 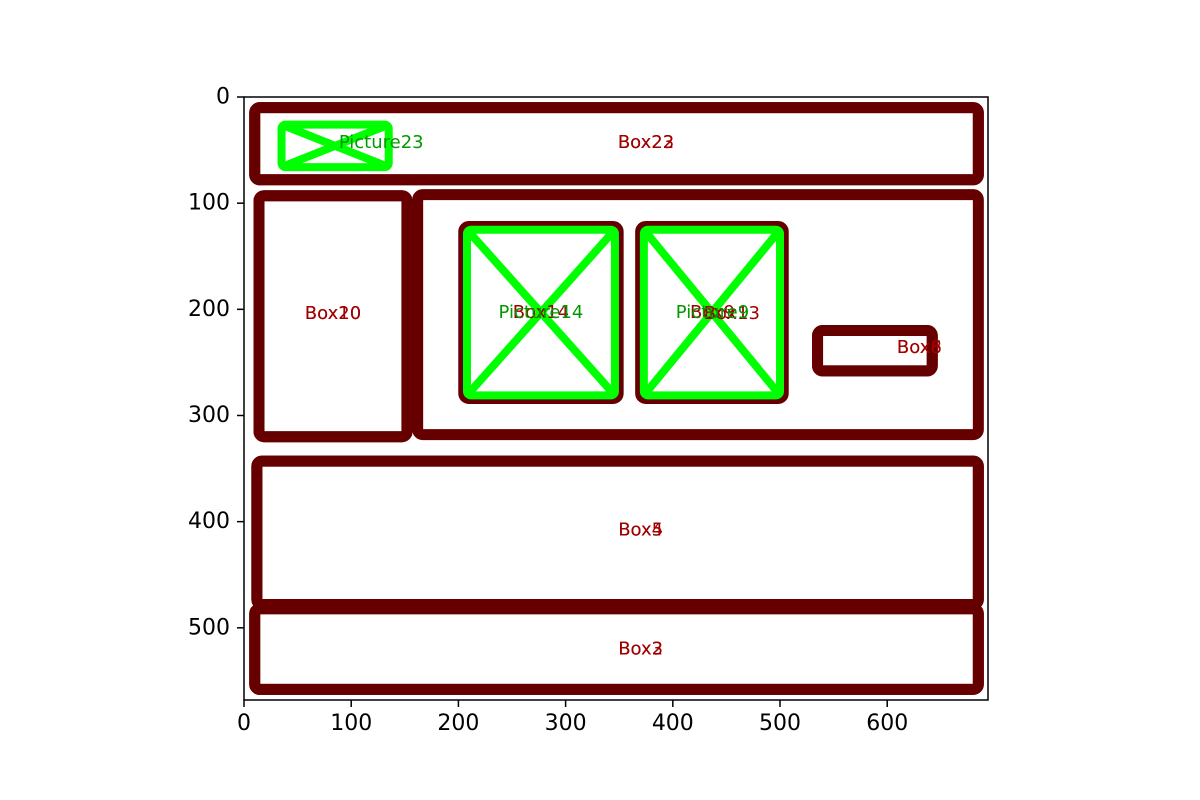 I want to click on box-label-box9: Box9, so click(x=712, y=312).